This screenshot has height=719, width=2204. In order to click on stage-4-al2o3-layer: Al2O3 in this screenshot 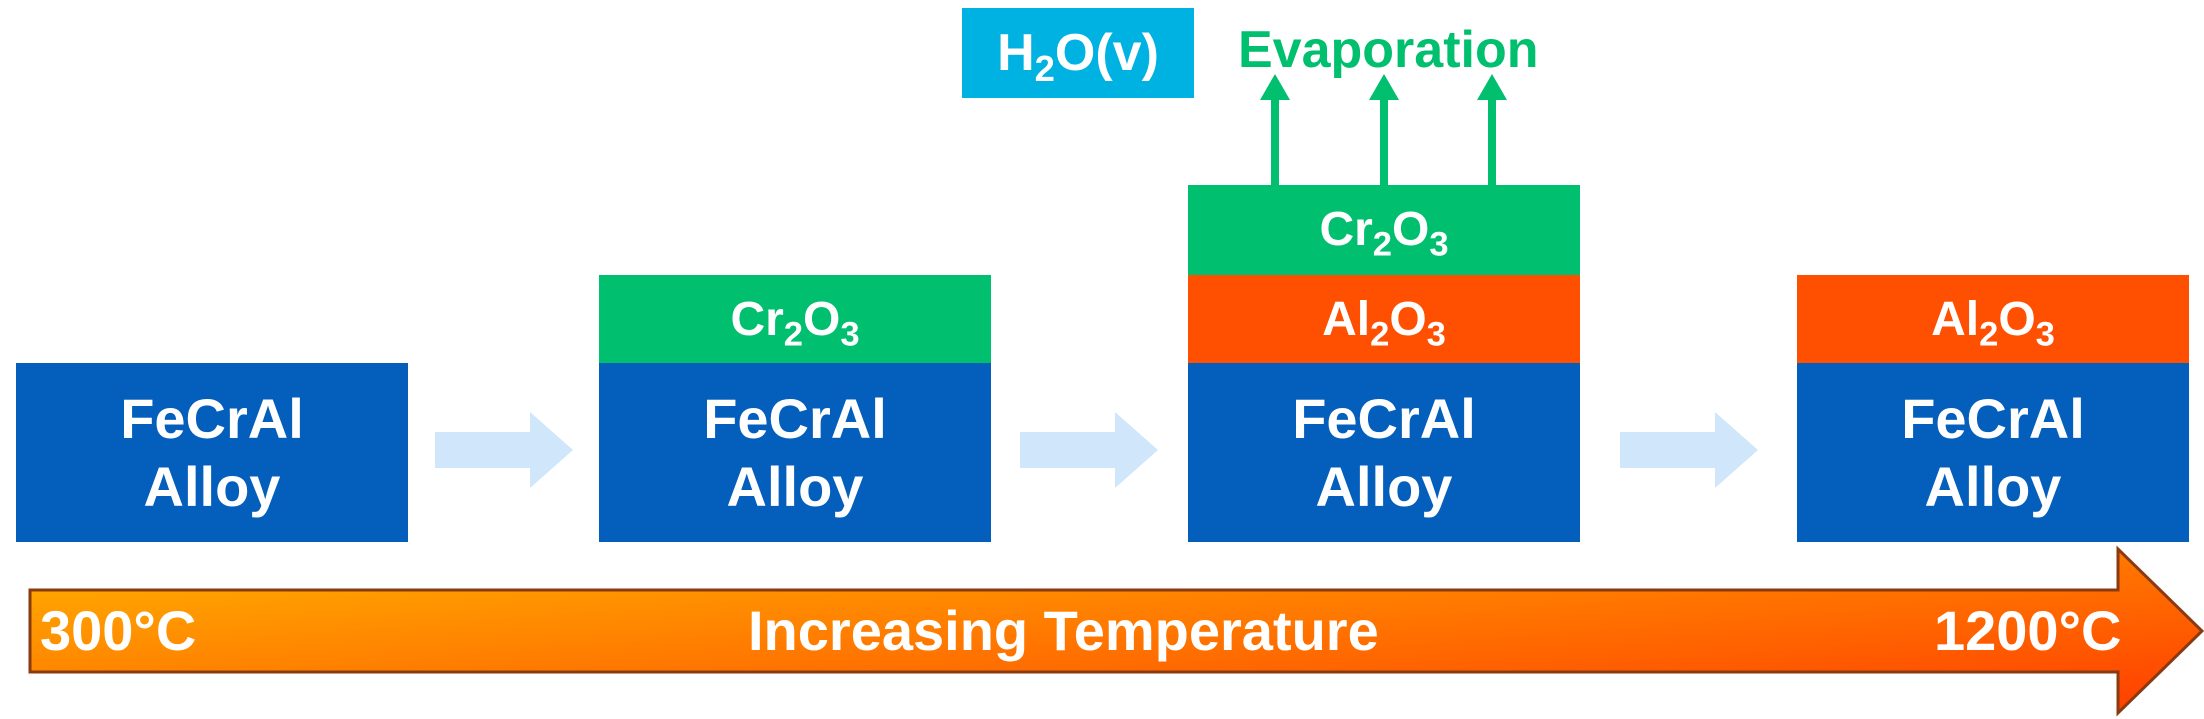, I will do `click(1993, 319)`.